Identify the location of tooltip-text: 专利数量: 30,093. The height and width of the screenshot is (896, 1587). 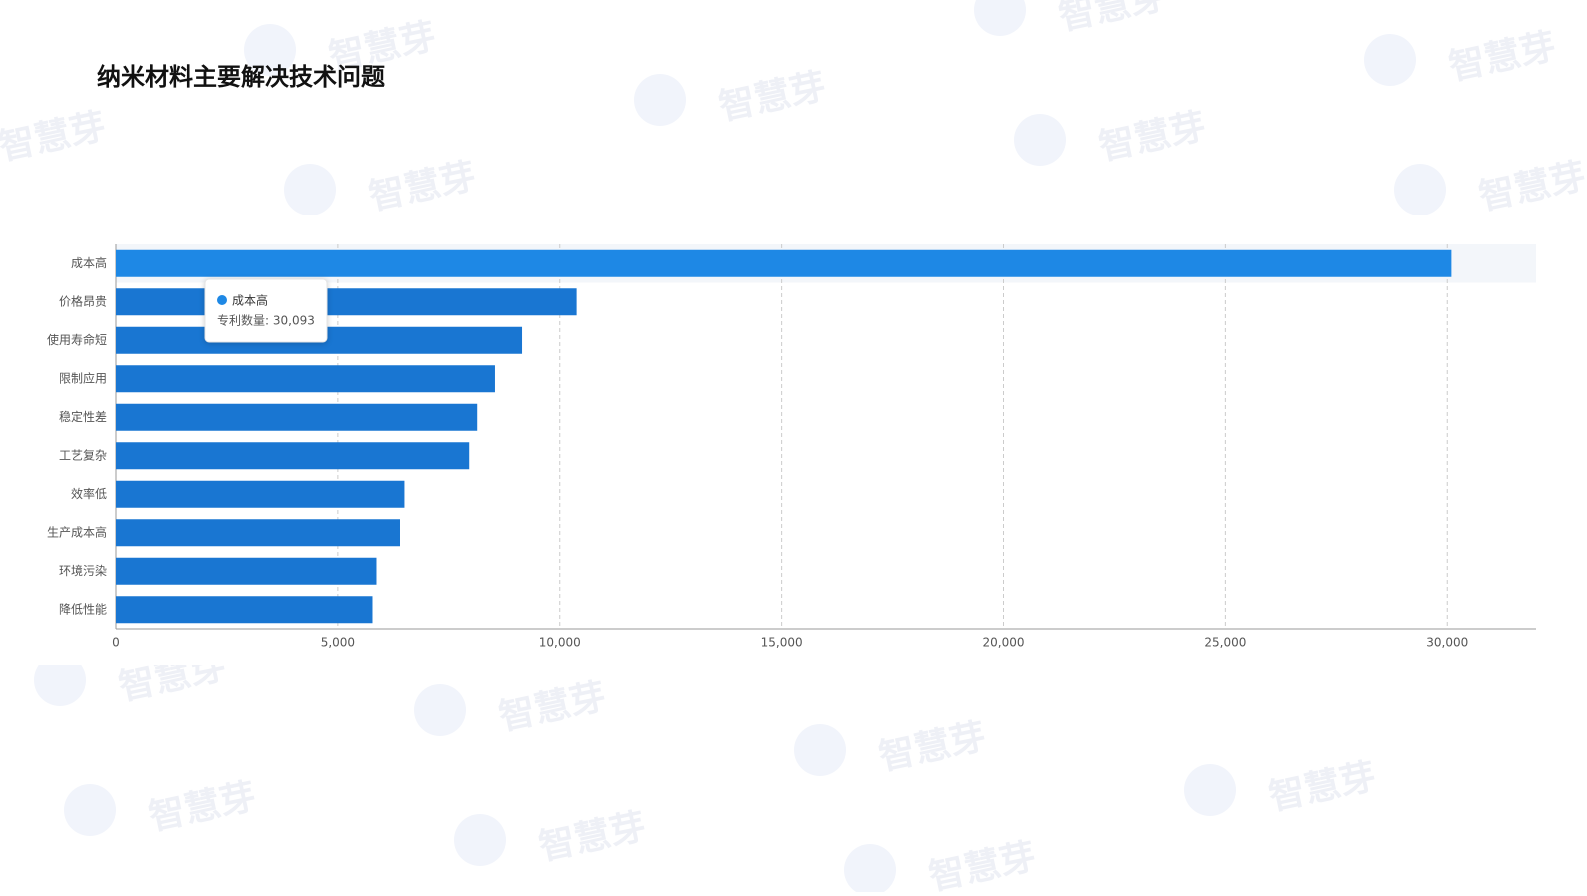
(266, 320).